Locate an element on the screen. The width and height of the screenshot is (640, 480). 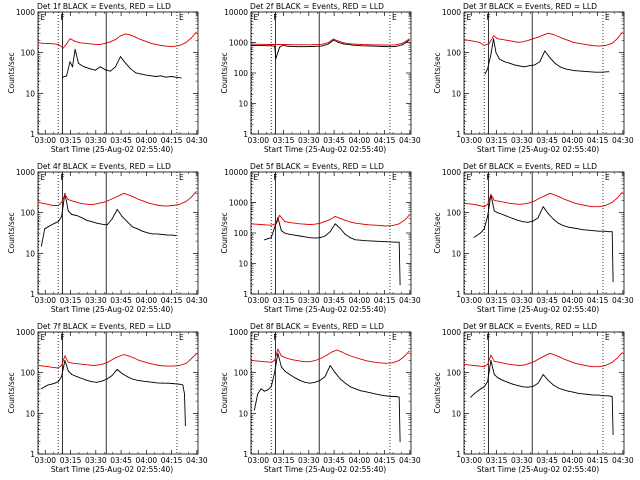
panel-title: Det 2f BLACK = Events, RED = LLD is located at coordinates (317, 6).